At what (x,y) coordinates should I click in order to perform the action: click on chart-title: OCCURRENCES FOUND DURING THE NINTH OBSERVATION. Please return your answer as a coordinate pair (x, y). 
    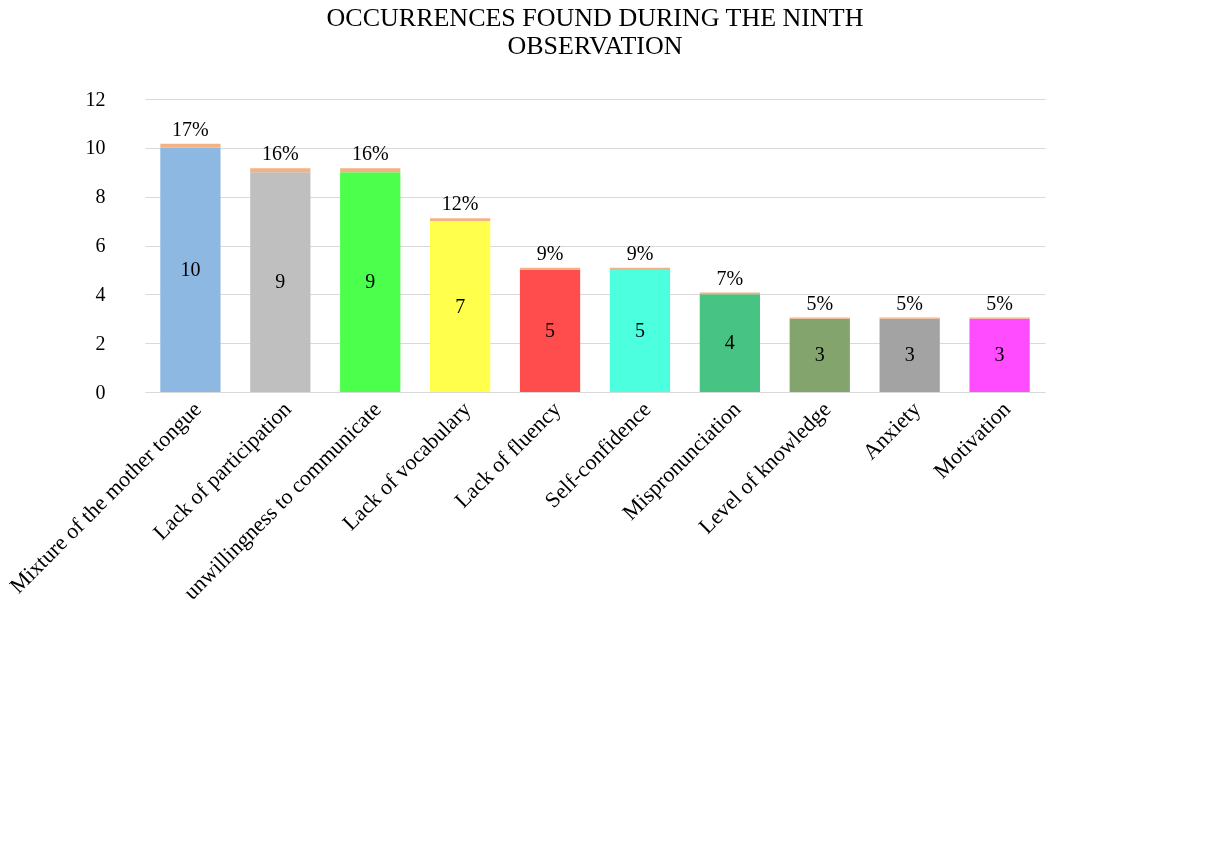
    Looking at the image, I should click on (595, 31).